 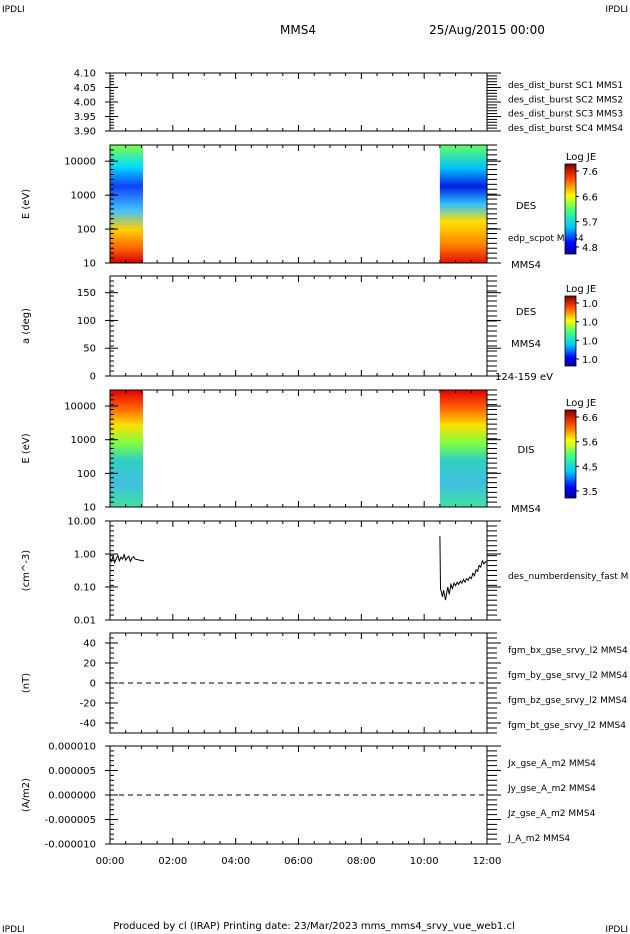 I want to click on species-label: DIS, so click(x=526, y=450).